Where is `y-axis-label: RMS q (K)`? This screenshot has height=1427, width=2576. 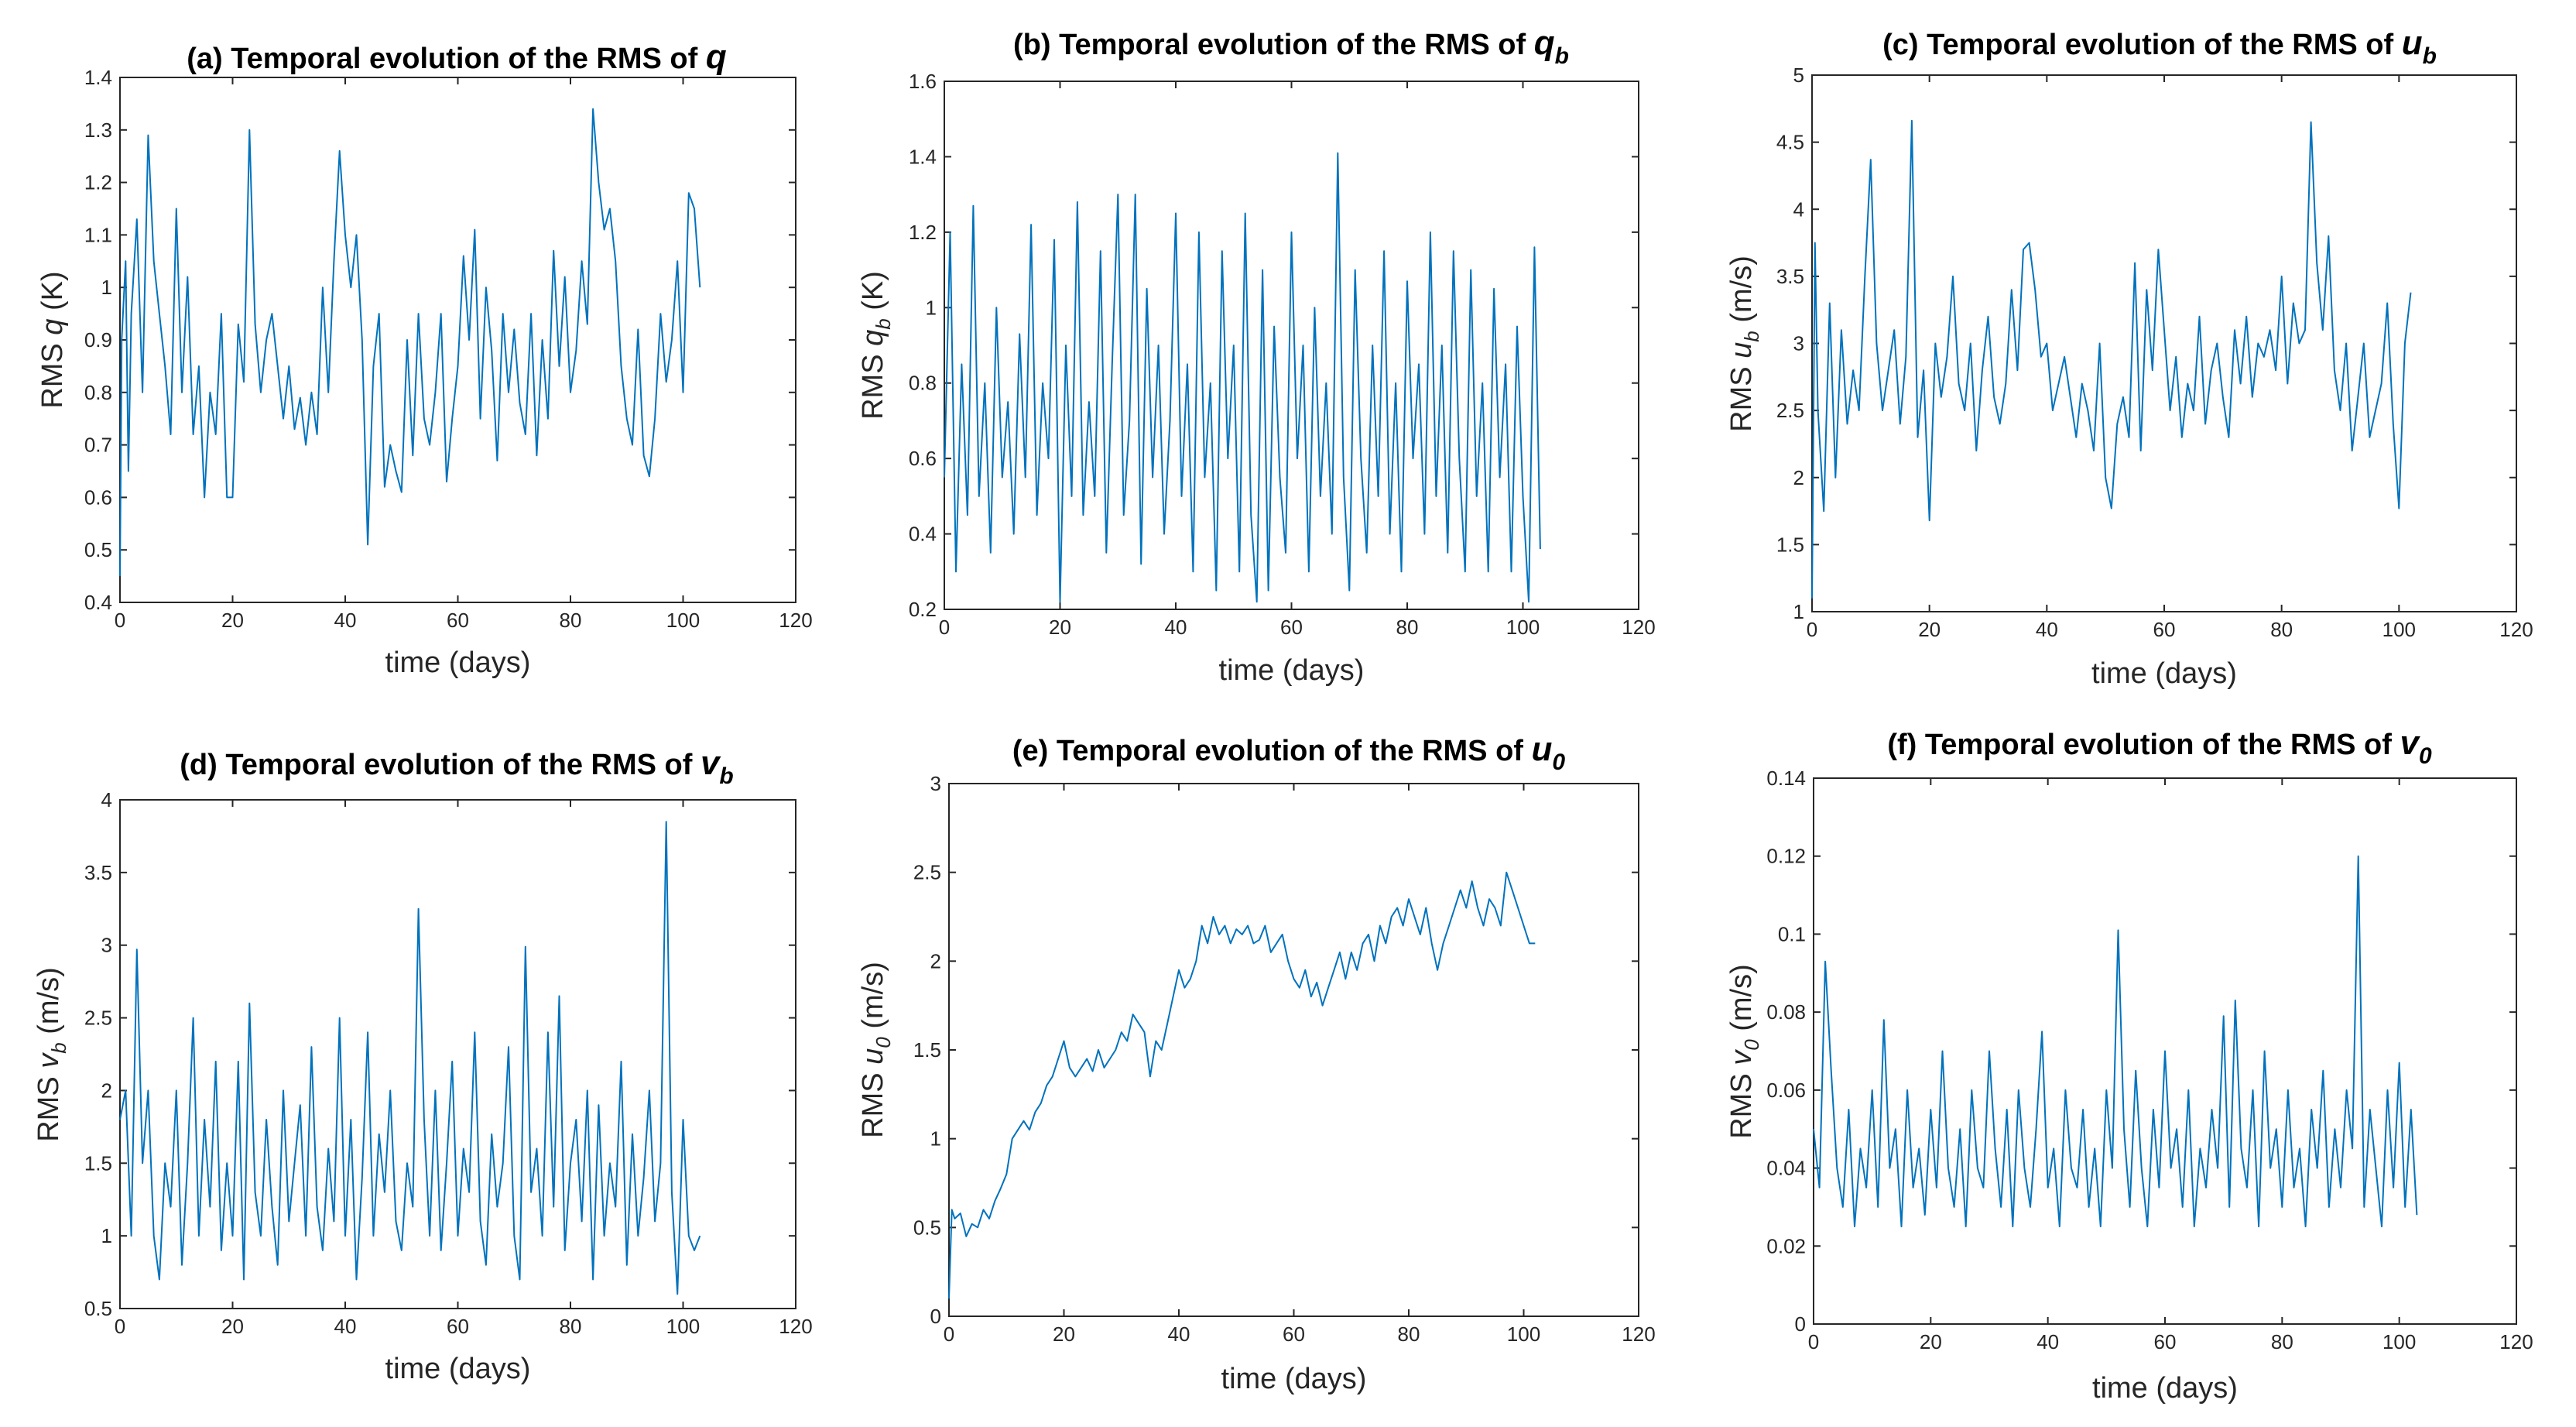 y-axis-label: RMS q (K) is located at coordinates (52, 339).